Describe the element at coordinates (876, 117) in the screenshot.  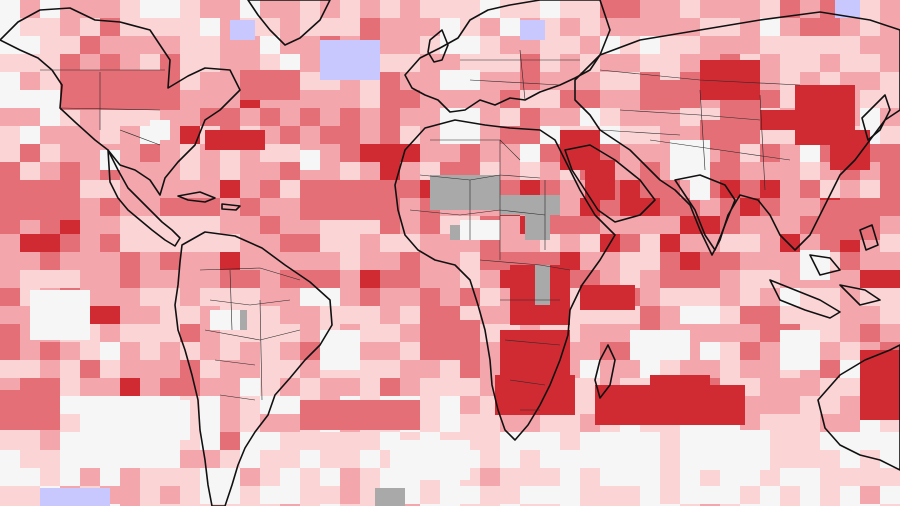
I see `coastline-japan` at that location.